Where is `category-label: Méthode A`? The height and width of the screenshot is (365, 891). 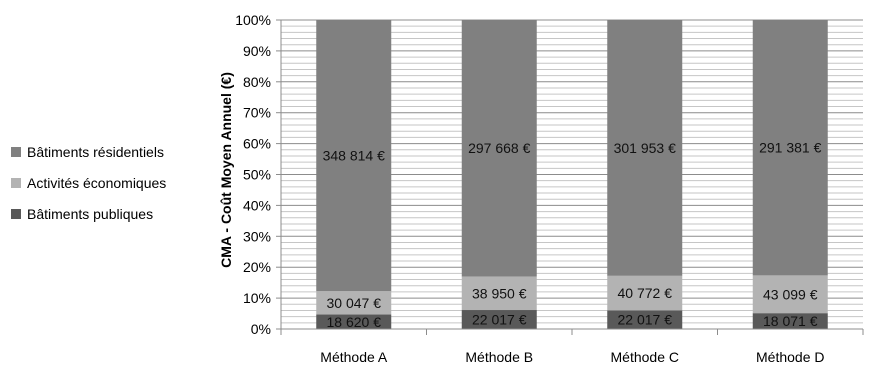
category-label: Méthode A is located at coordinates (354, 357).